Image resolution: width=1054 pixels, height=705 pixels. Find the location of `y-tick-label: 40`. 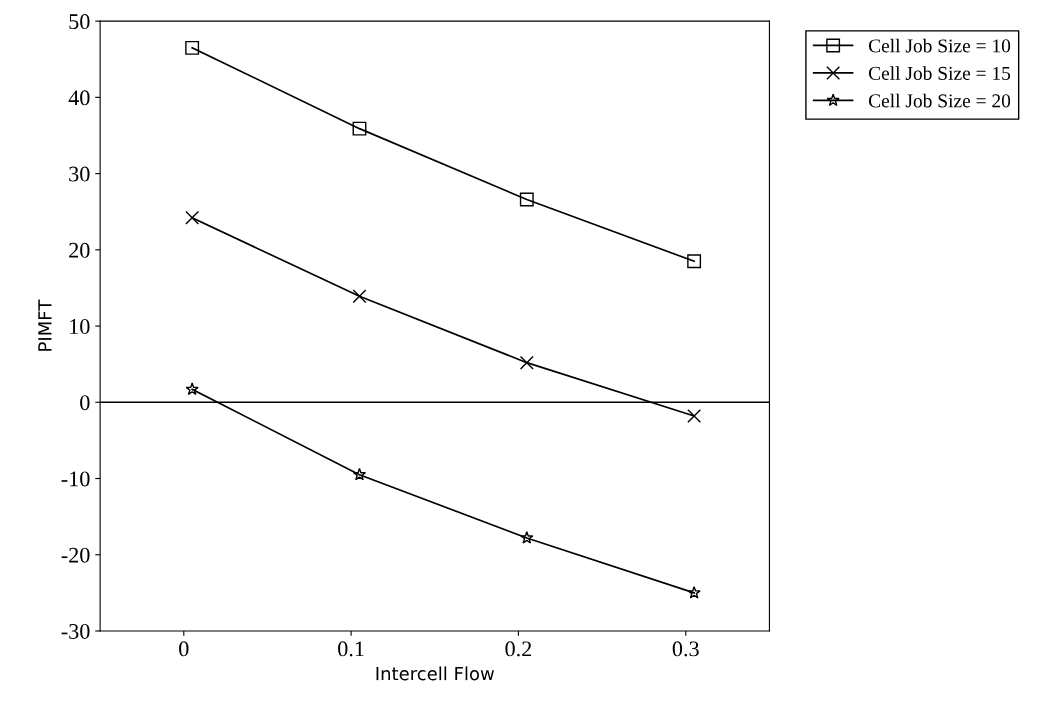

y-tick-label: 40 is located at coordinates (79, 98).